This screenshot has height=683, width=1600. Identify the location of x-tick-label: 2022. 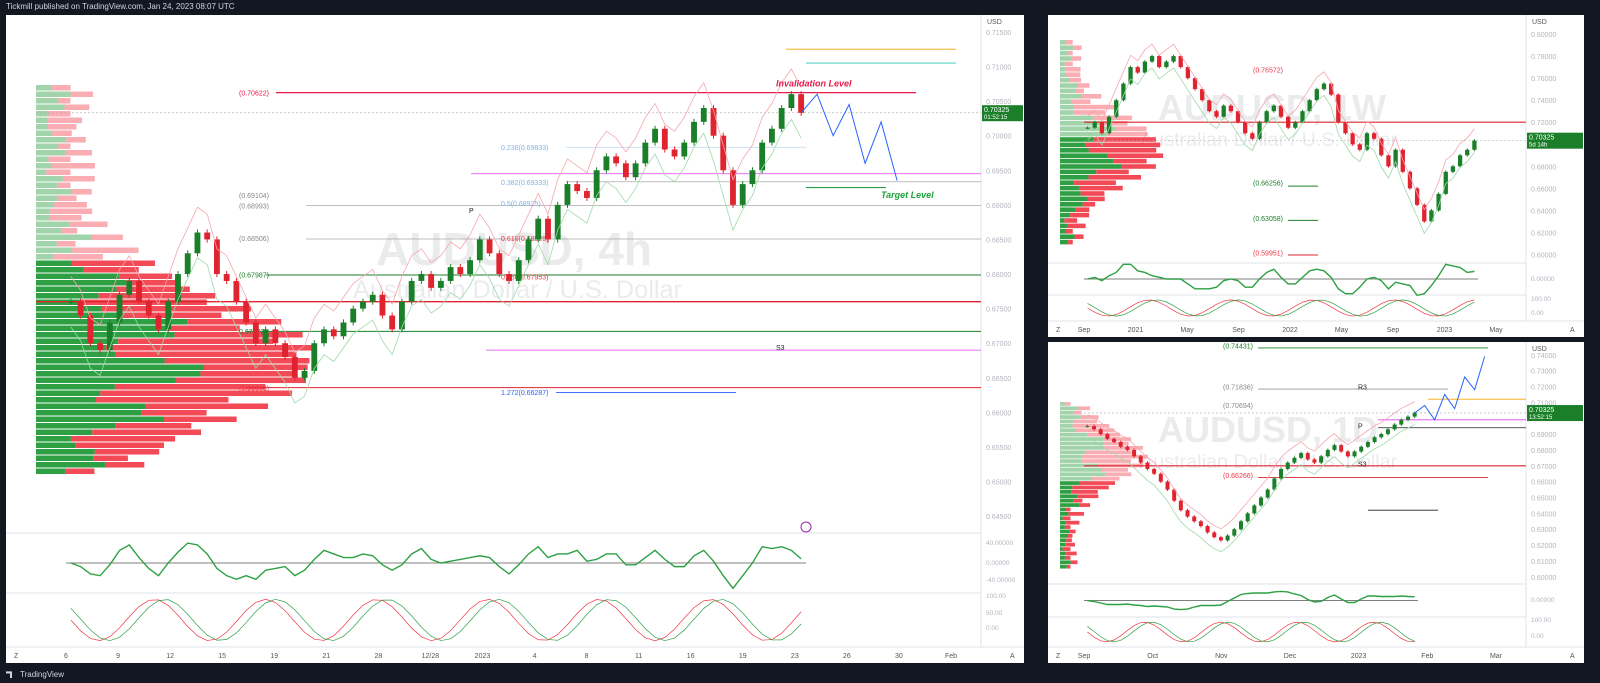
(1290, 330).